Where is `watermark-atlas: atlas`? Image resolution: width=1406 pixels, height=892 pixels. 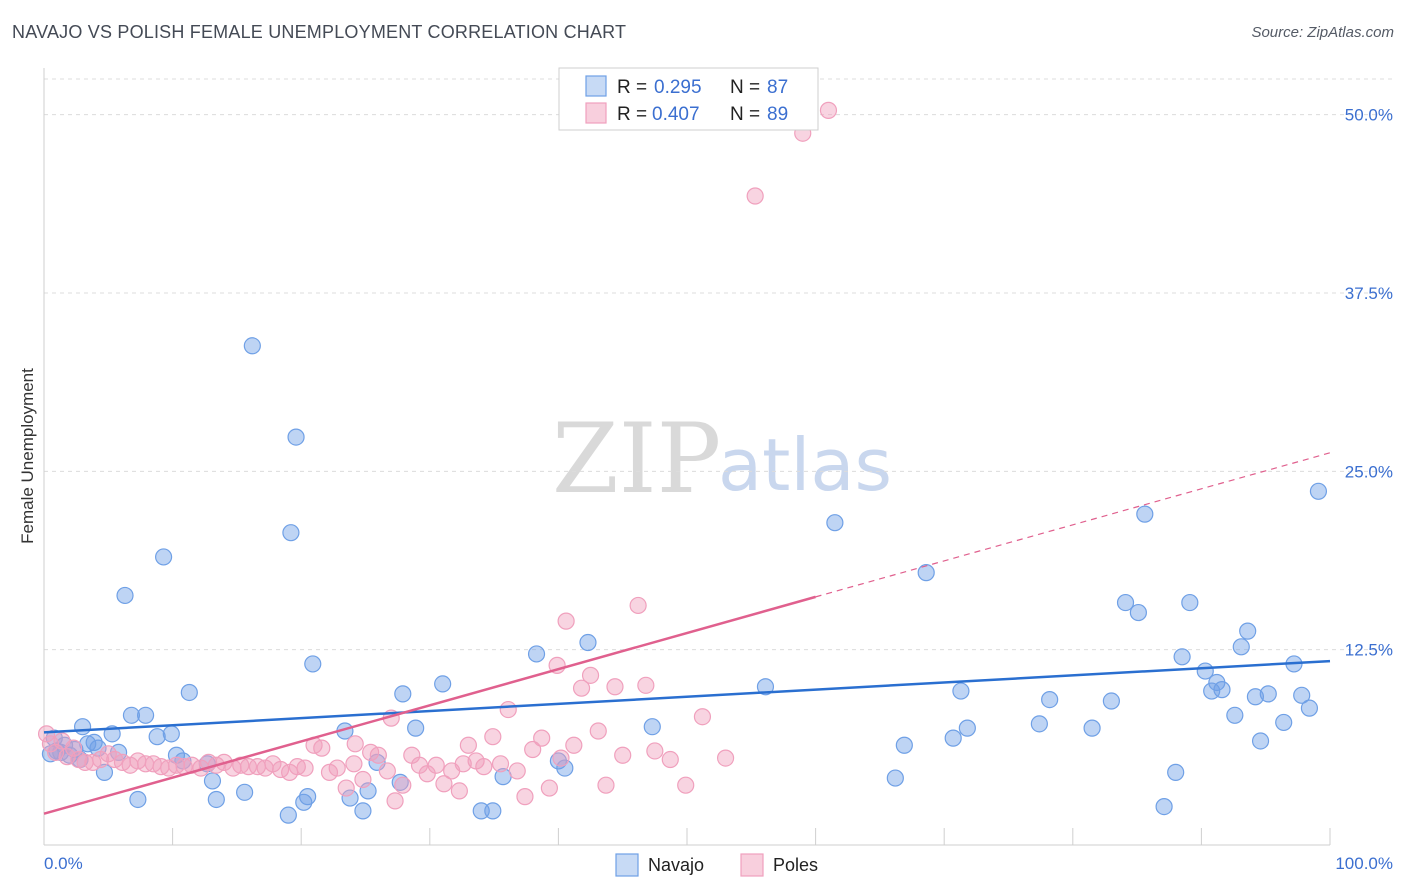 watermark-atlas: atlas is located at coordinates (805, 465).